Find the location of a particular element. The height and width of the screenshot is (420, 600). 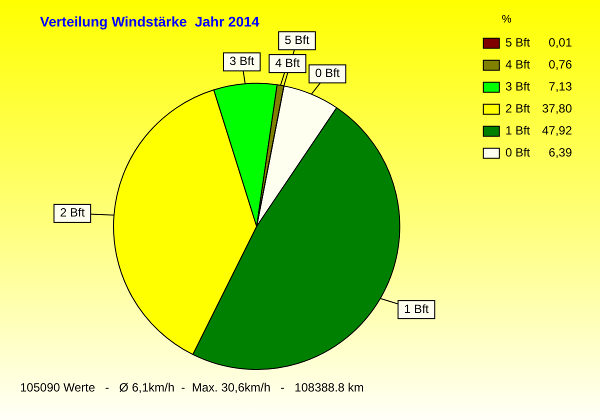

slice-label: 1 Bft is located at coordinates (417, 309).